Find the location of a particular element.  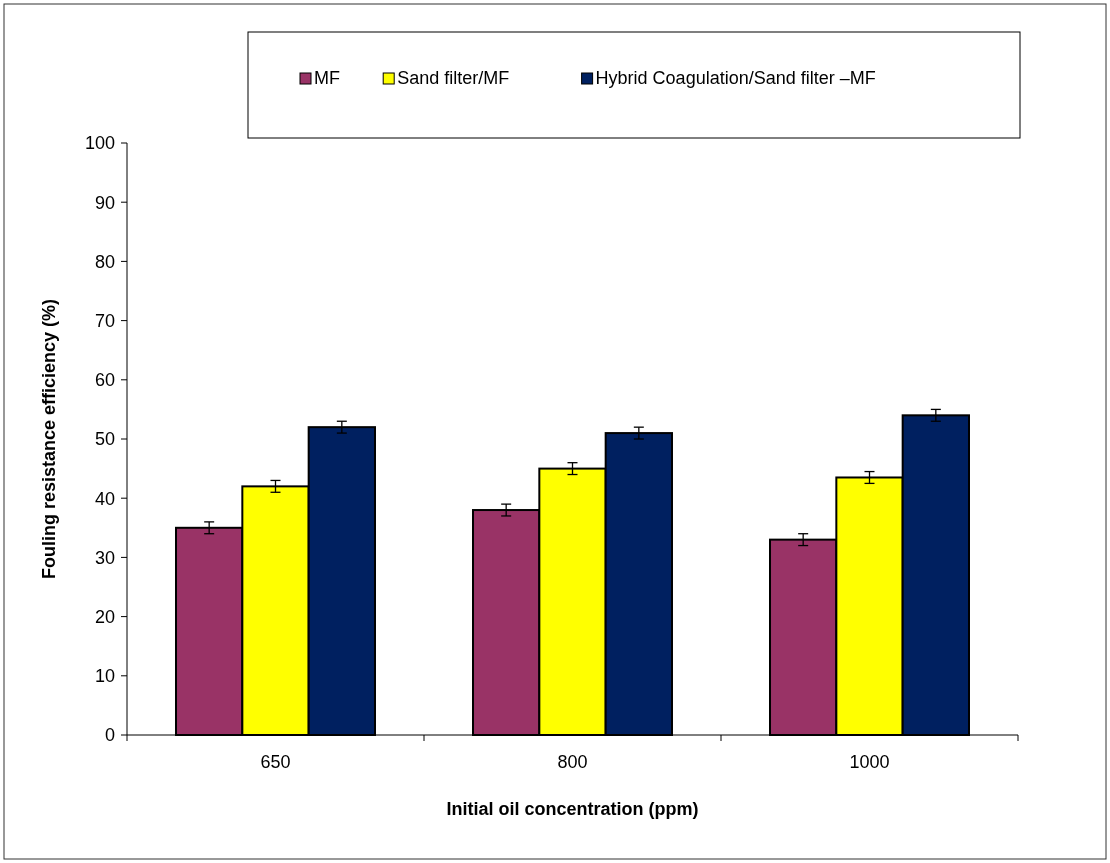

legend-label: MF is located at coordinates (327, 78).